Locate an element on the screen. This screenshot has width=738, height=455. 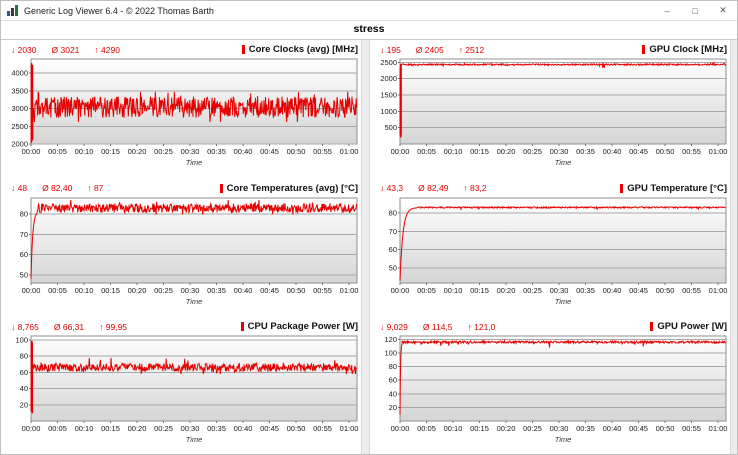
app-icon is located at coordinates (13, 10).